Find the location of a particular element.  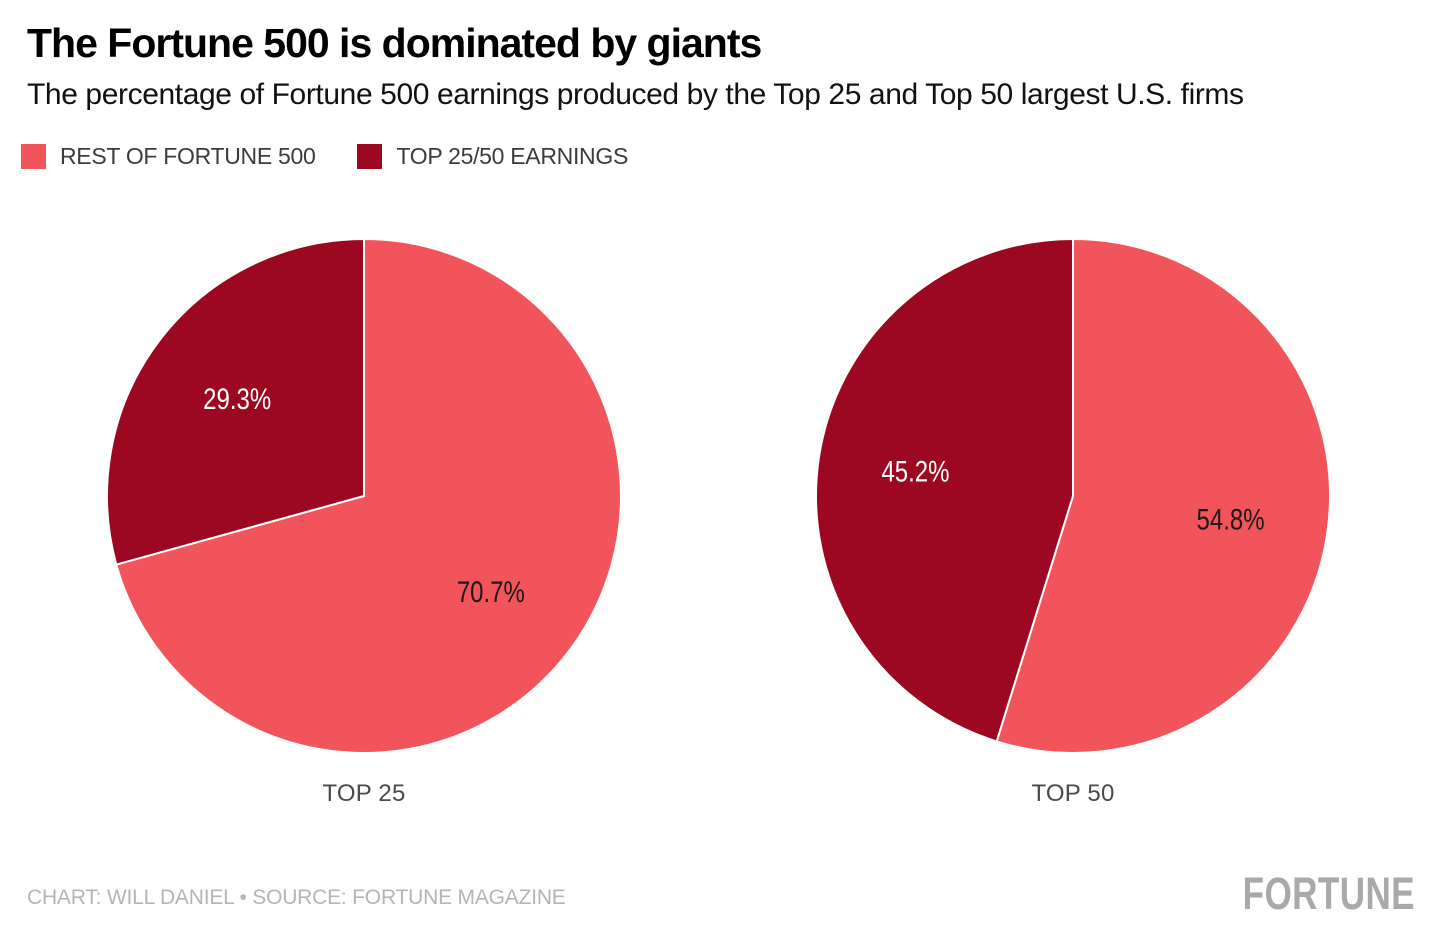

slice-value-label-top-50-rest-of-fortune-500: 54.8% is located at coordinates (1231, 519).